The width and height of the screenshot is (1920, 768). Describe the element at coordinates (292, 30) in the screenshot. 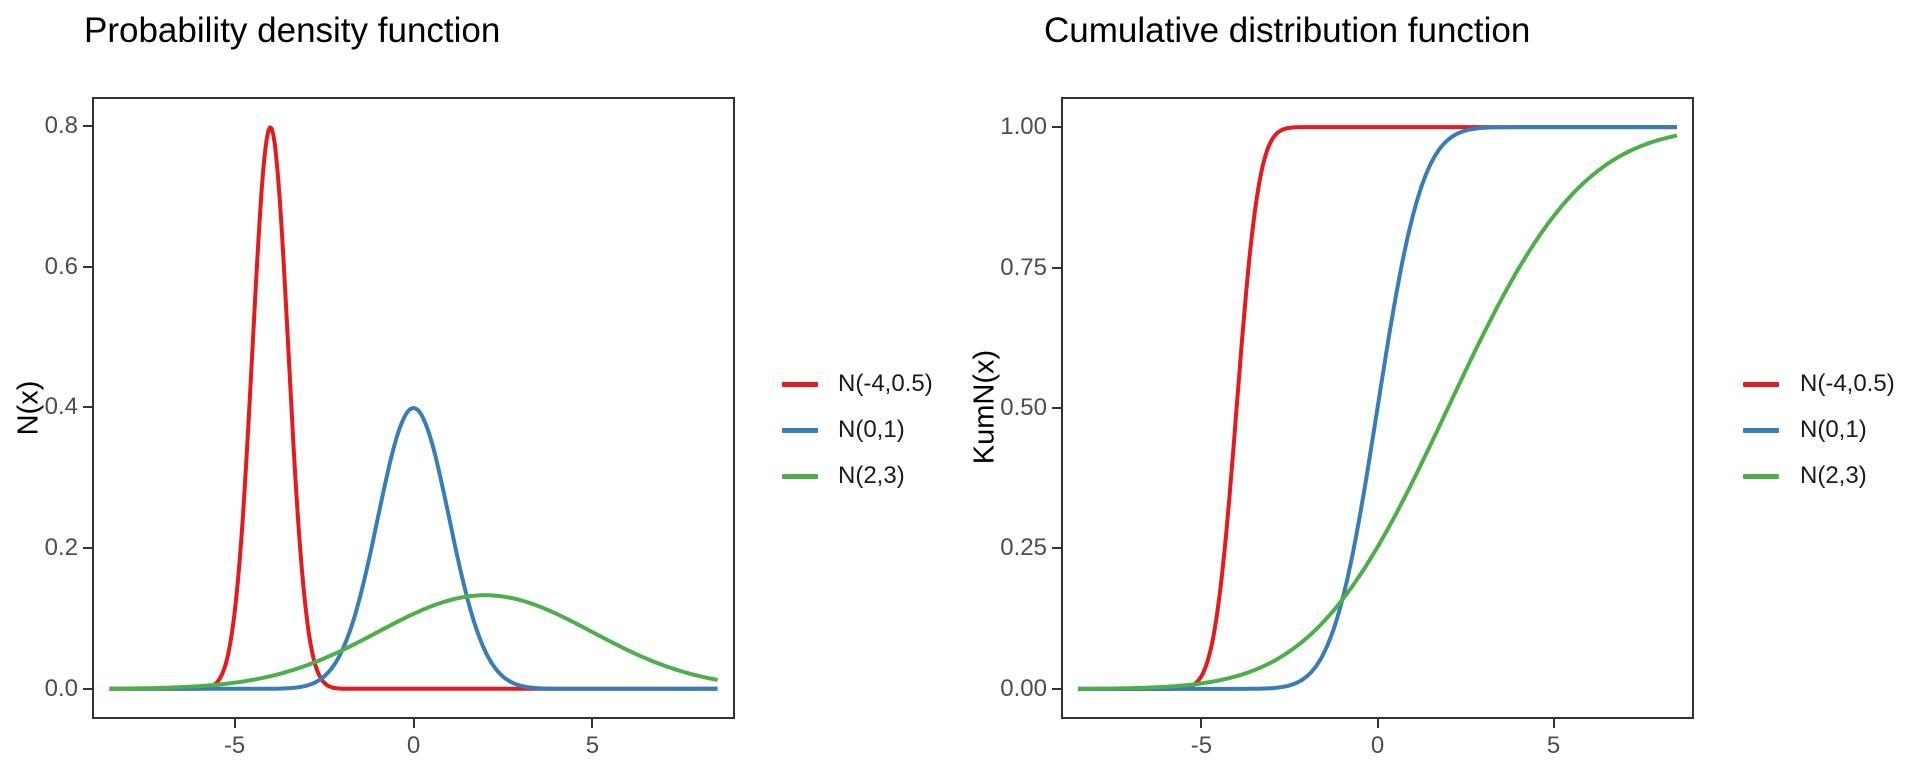

I see `chart-title-pdf: Probability density function` at that location.